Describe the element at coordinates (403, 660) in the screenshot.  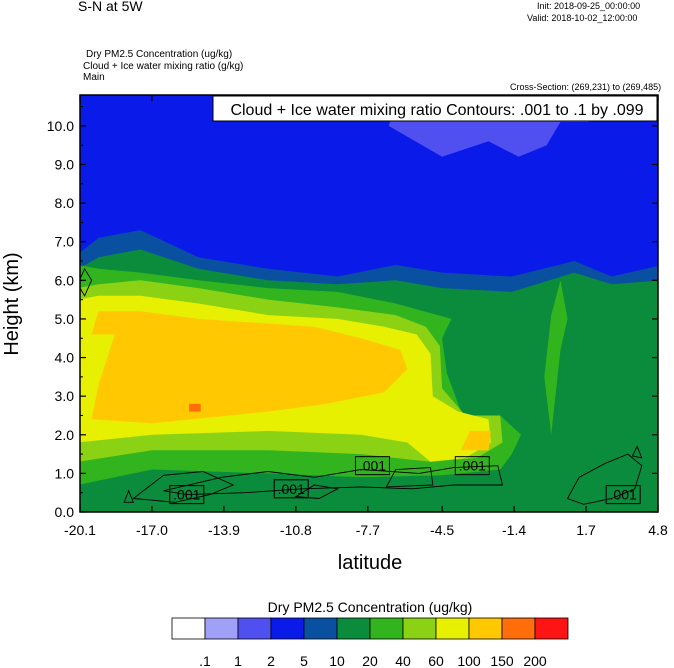
I see `colorbar-level-label: 40` at that location.